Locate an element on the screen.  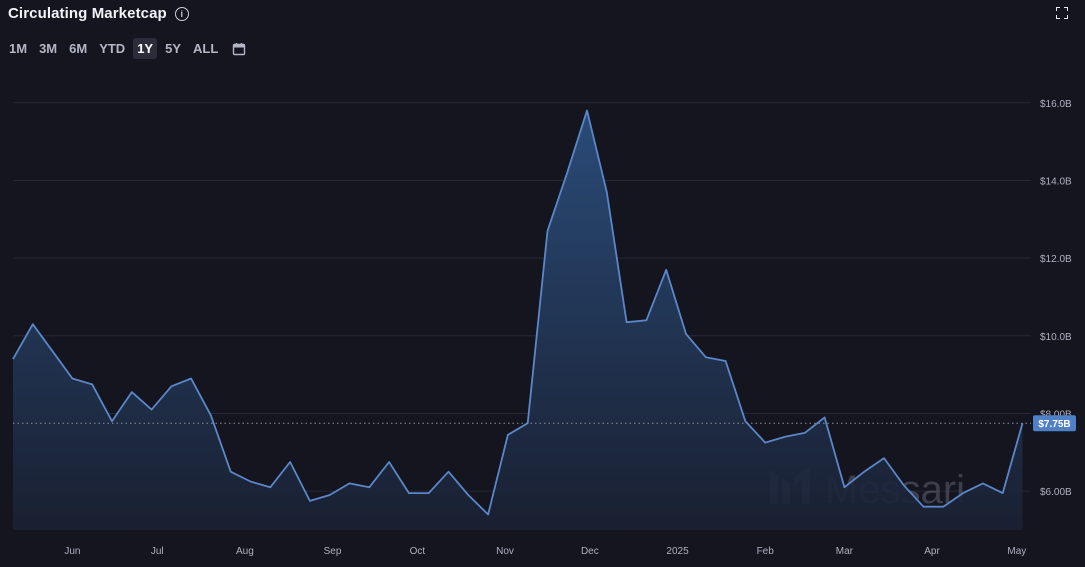
range-all-button: ALL is located at coordinates (206, 48).